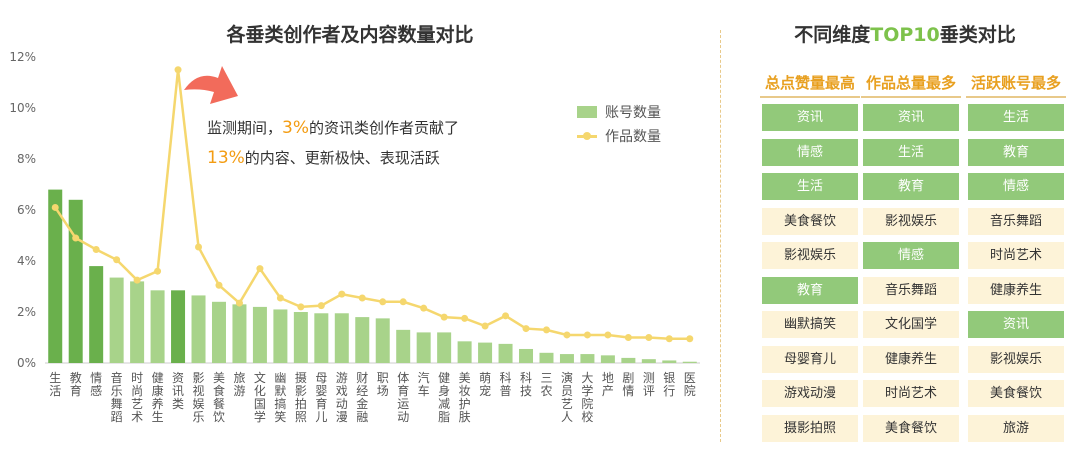 This screenshot has width=1080, height=462. I want to click on bar-大学院校, so click(587, 358).